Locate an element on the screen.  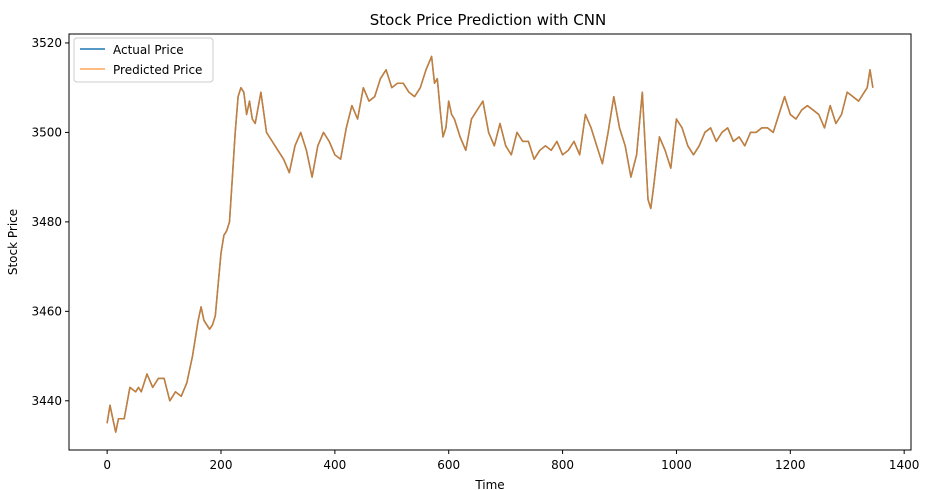
legend-label-predicted-price: Predicted Price is located at coordinates (157, 70).